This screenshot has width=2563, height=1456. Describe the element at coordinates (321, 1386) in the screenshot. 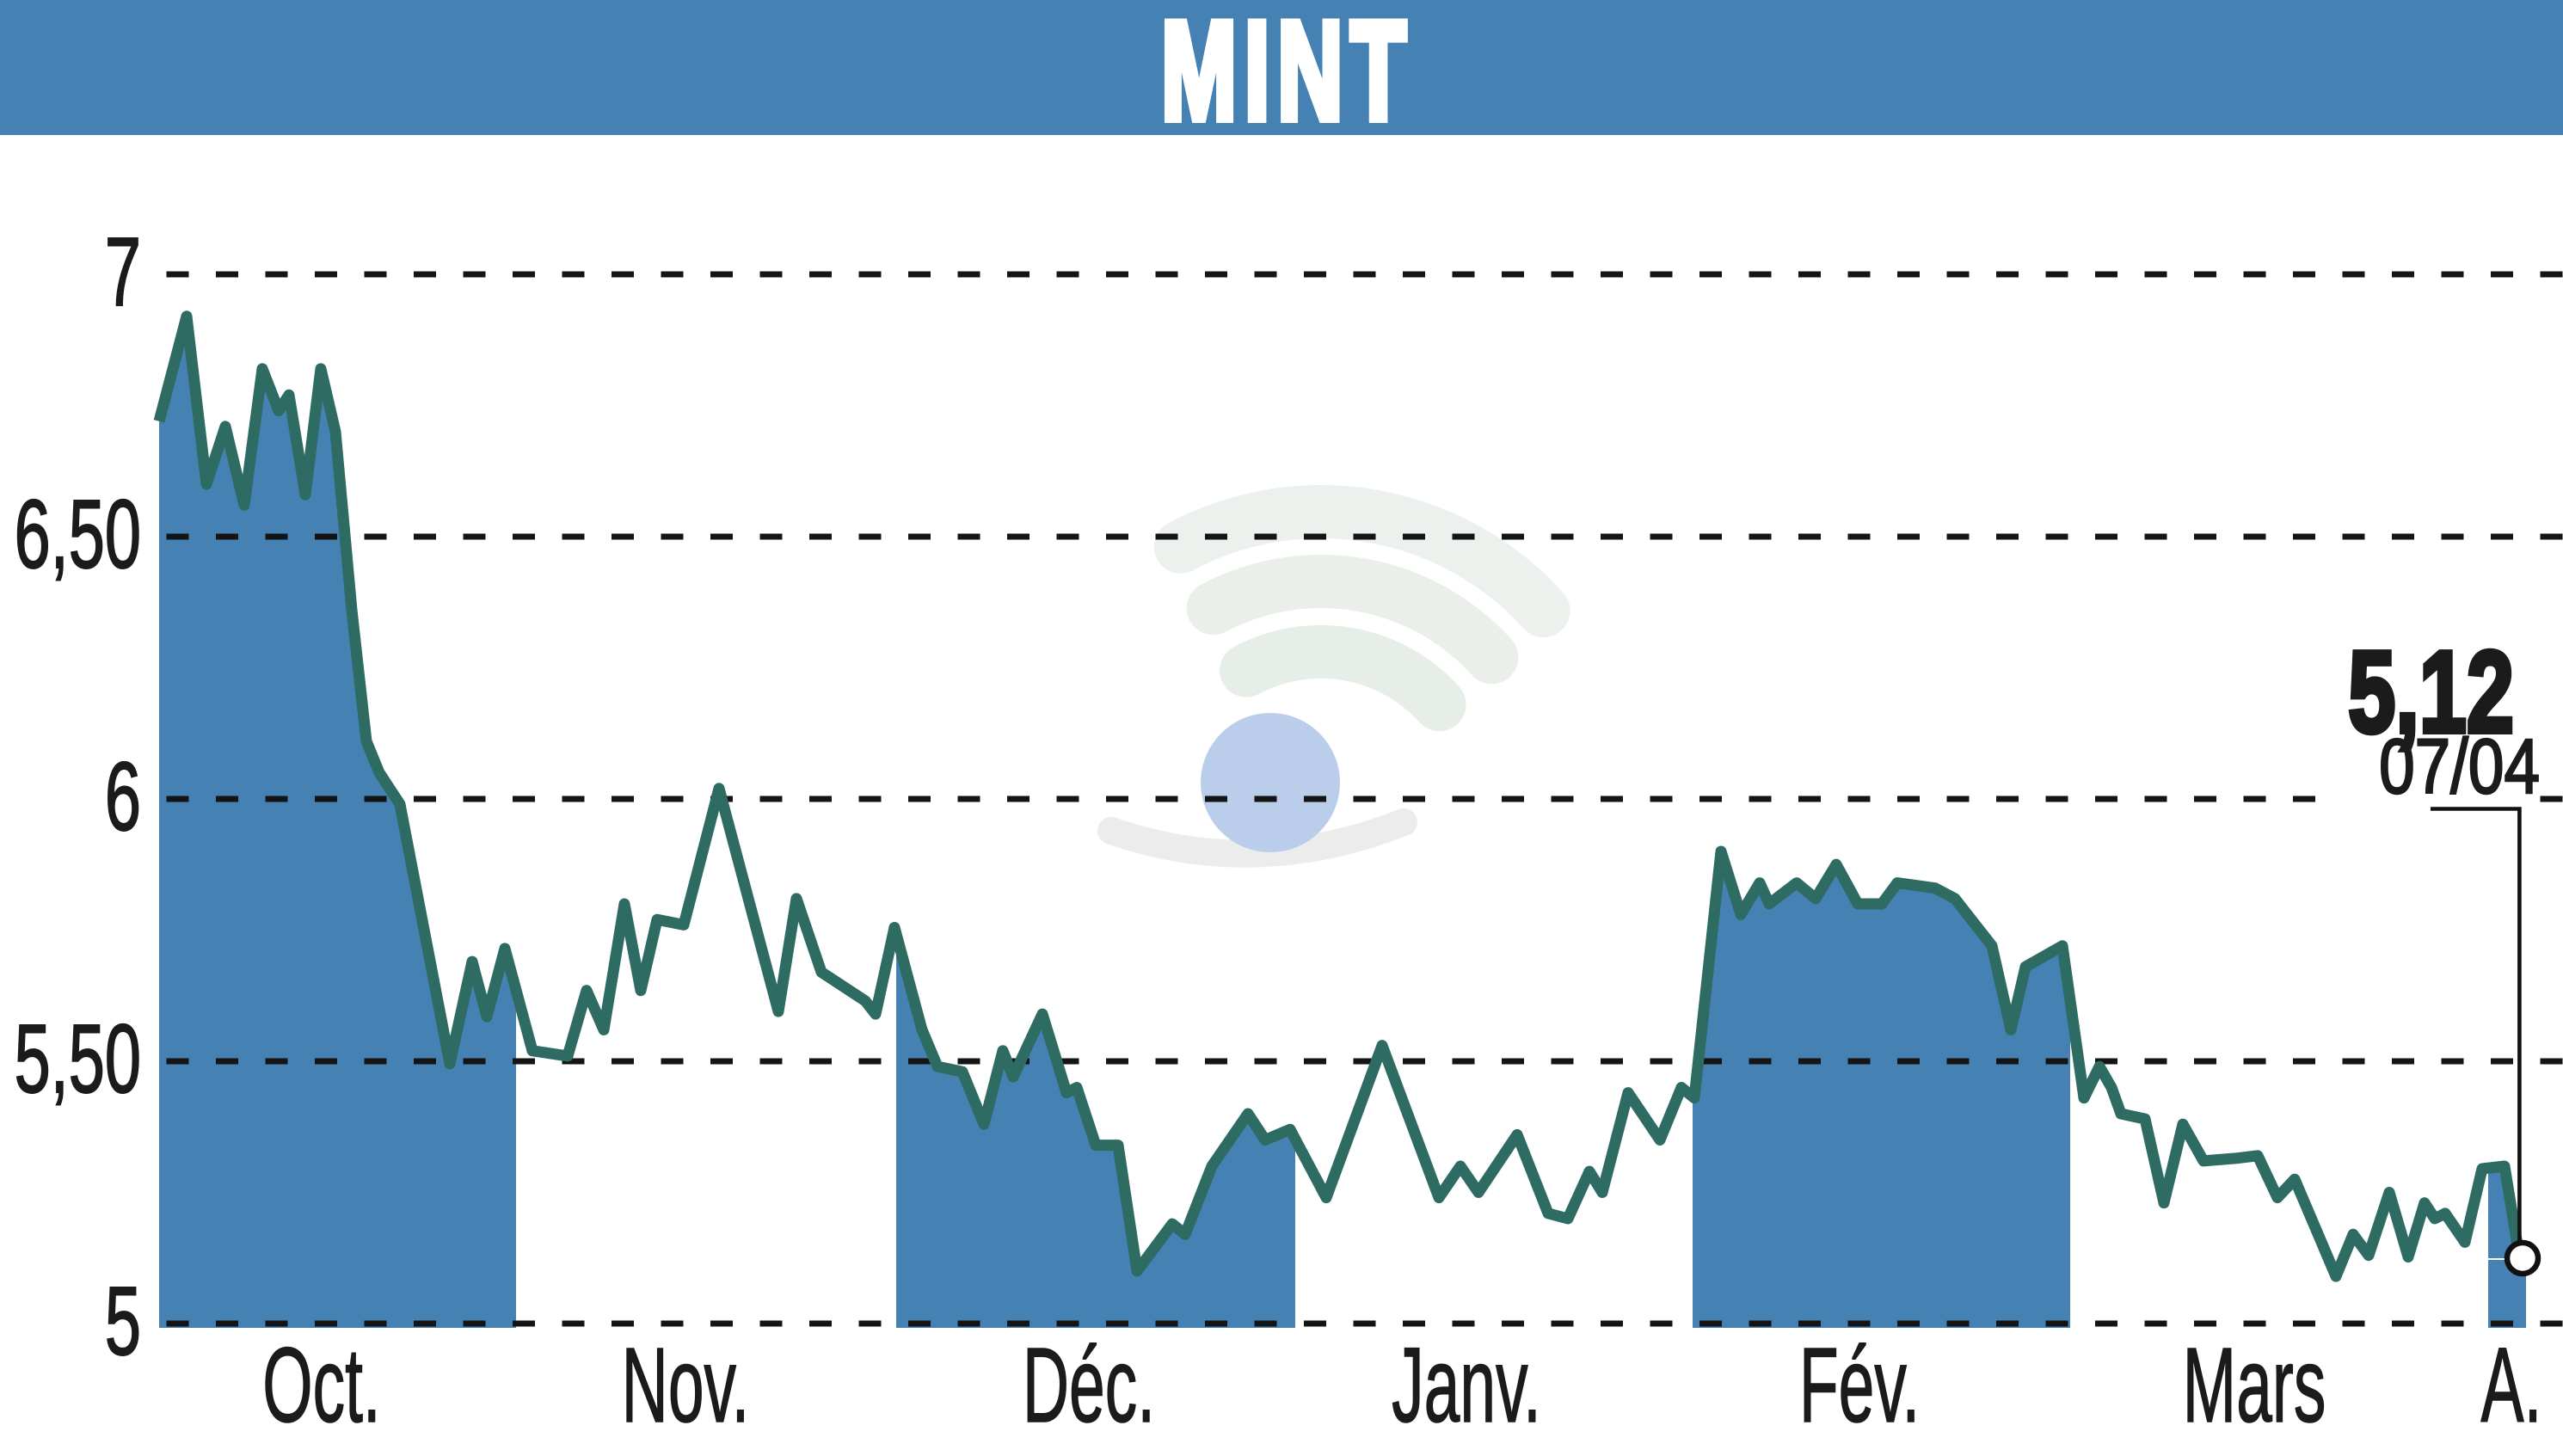

I see `svg-text: Oct.` at that location.